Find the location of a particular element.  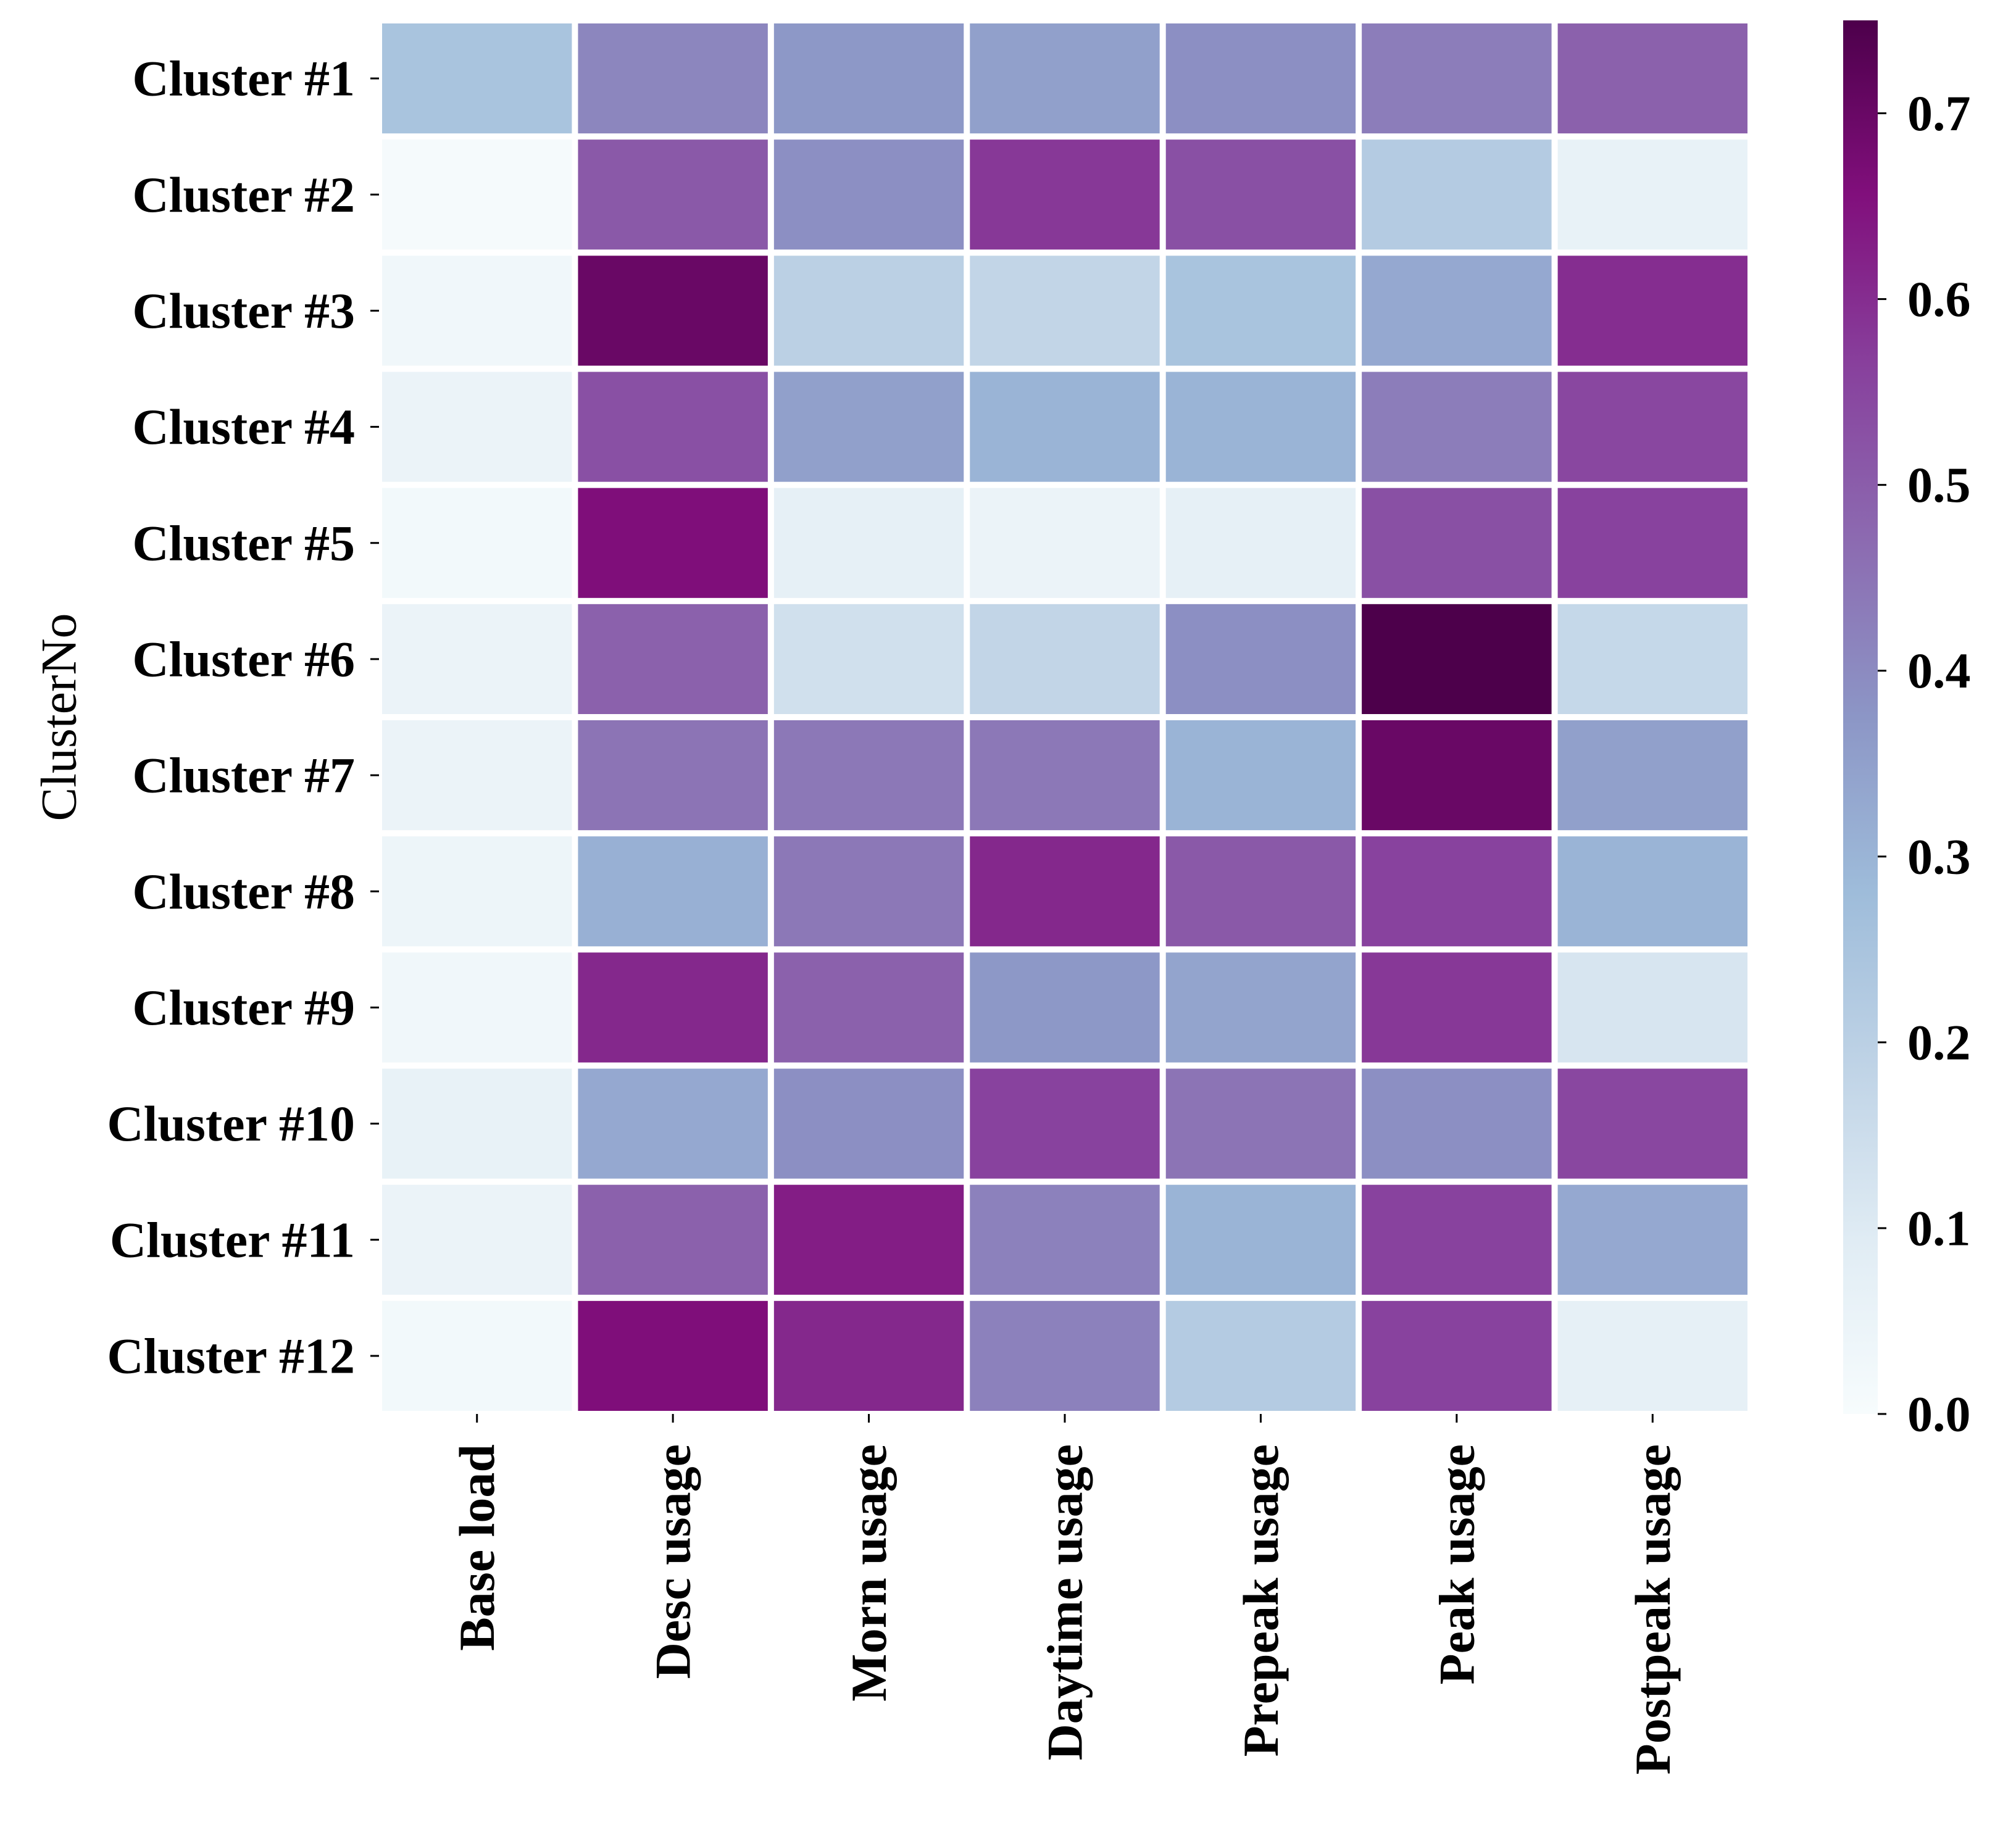

row-label: Cluster #9 is located at coordinates (243, 1007).